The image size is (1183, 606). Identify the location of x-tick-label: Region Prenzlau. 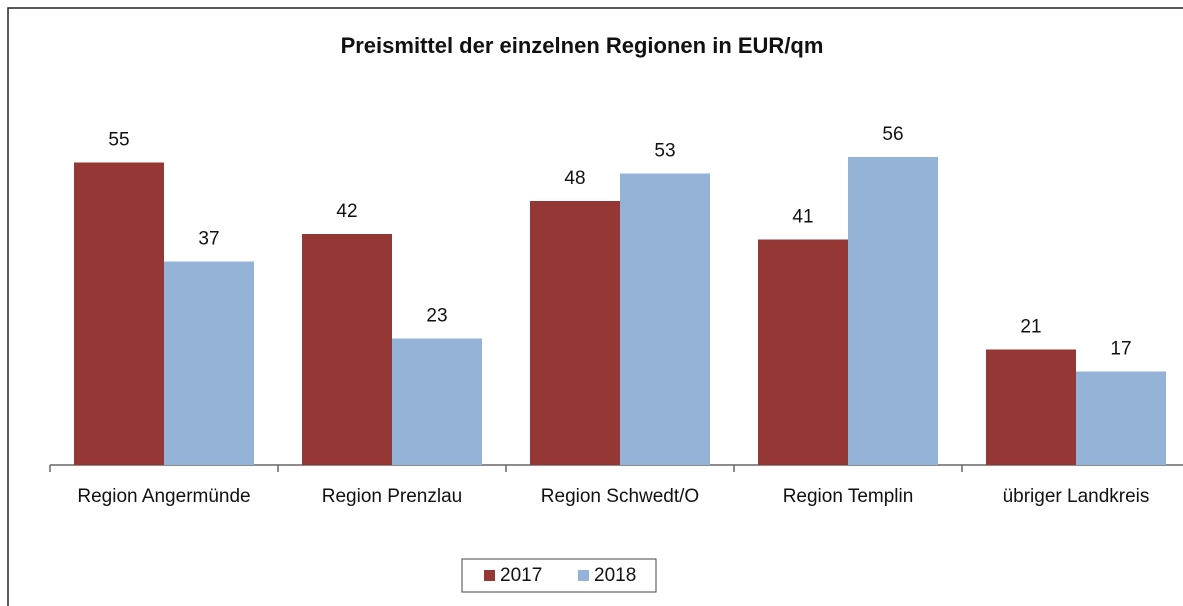
(392, 496).